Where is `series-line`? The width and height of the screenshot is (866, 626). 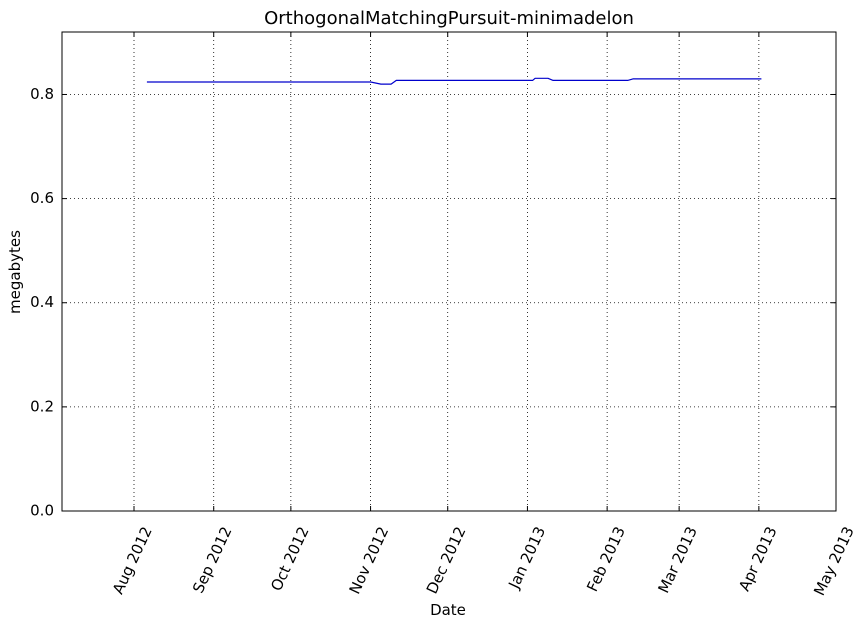 series-line is located at coordinates (454, 81).